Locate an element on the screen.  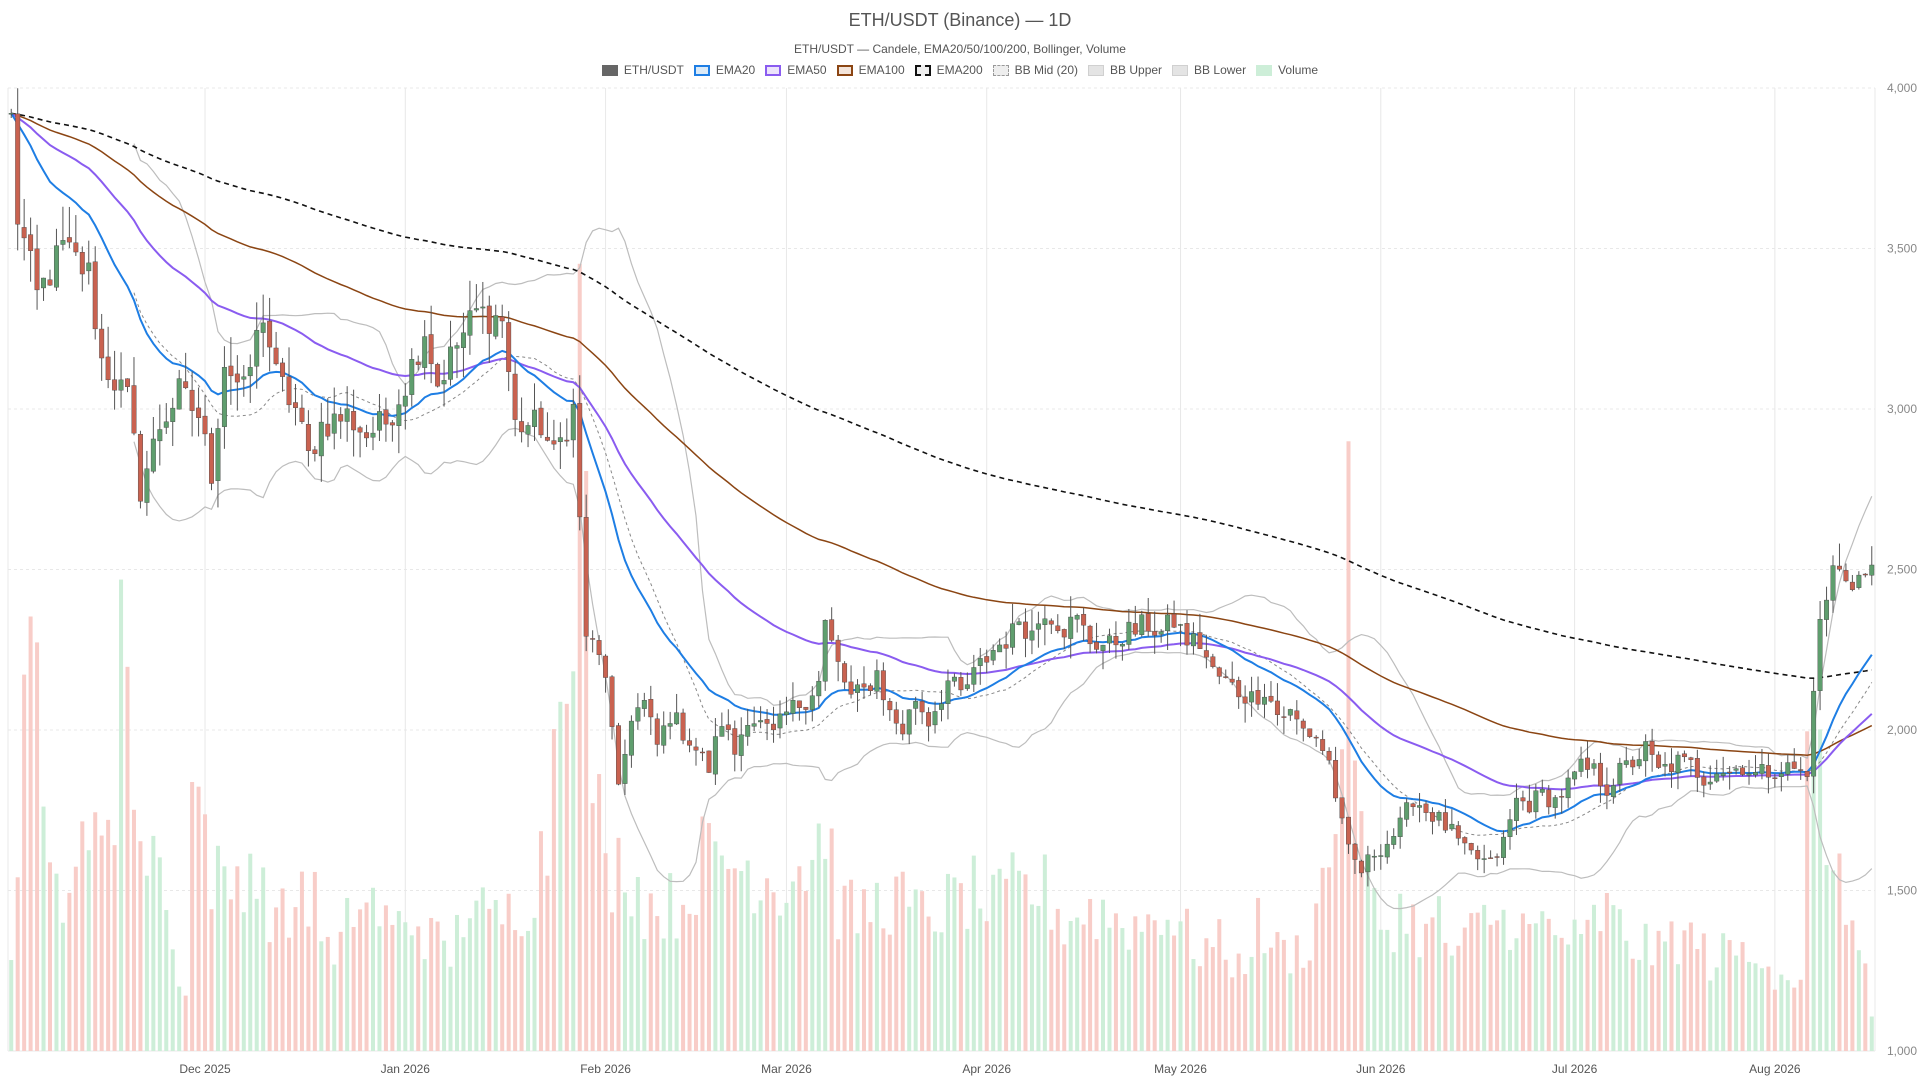
legend-label-ema100: EMA100 is located at coordinates (881, 70).